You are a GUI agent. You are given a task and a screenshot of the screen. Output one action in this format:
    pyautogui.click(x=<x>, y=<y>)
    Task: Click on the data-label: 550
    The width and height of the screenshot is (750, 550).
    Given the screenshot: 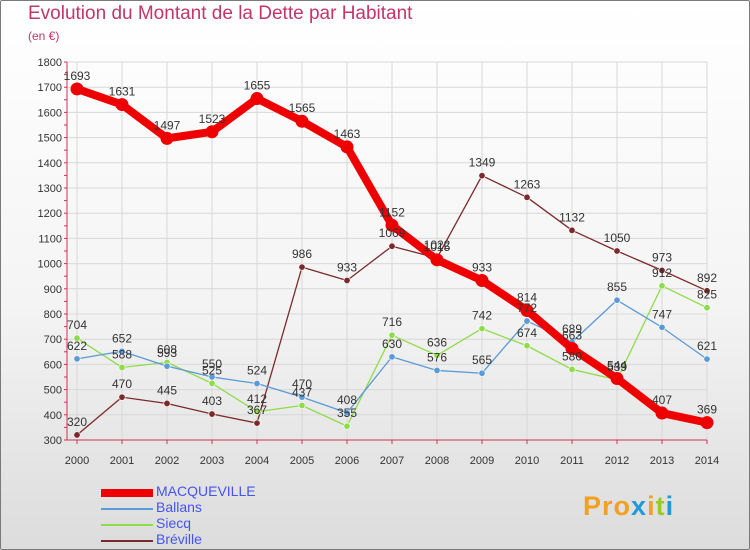 What is the action you would take?
    pyautogui.click(x=212, y=364)
    